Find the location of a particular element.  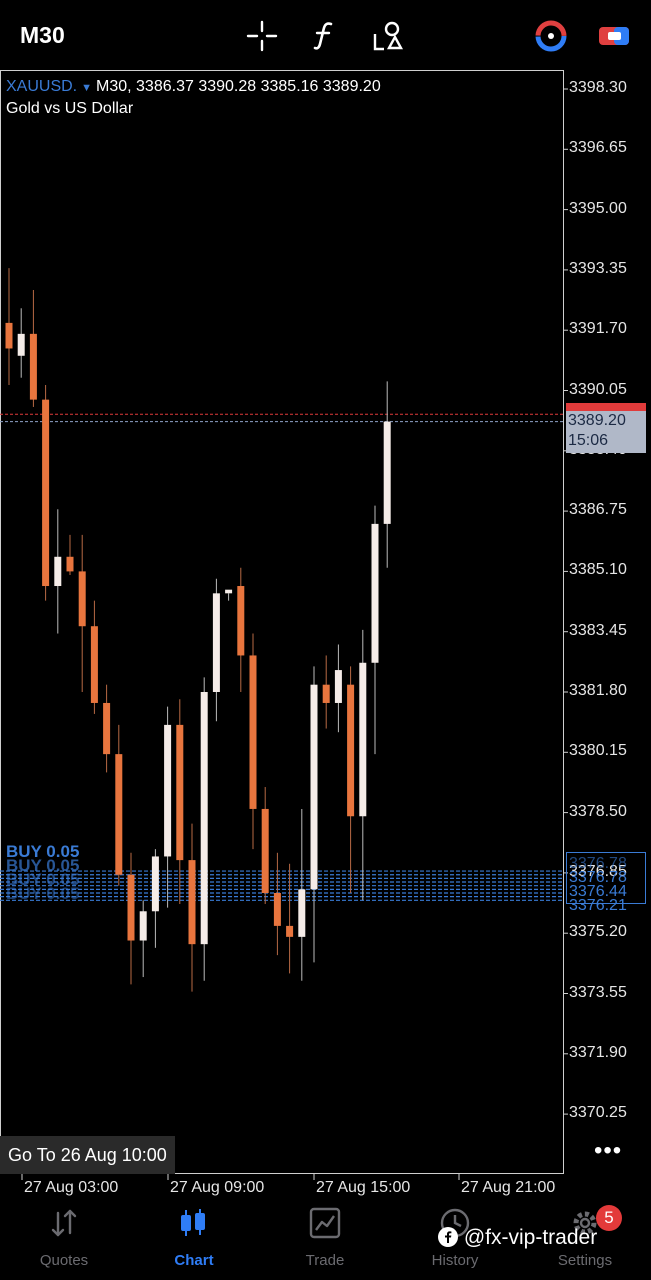

tab-trade: Trade is located at coordinates (325, 1237).